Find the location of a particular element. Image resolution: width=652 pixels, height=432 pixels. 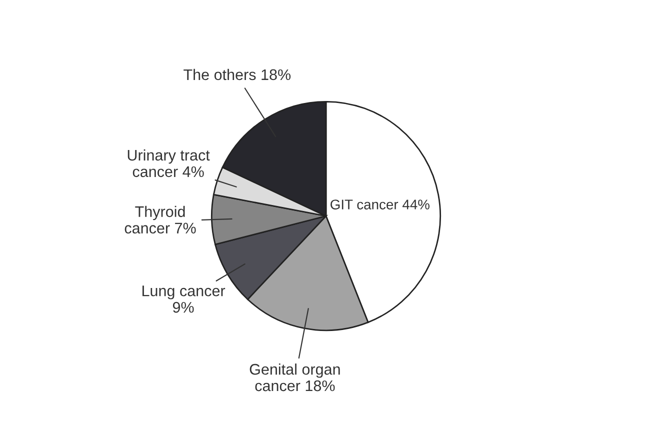

slice-label: Genital organ cancer 18% is located at coordinates (295, 378).